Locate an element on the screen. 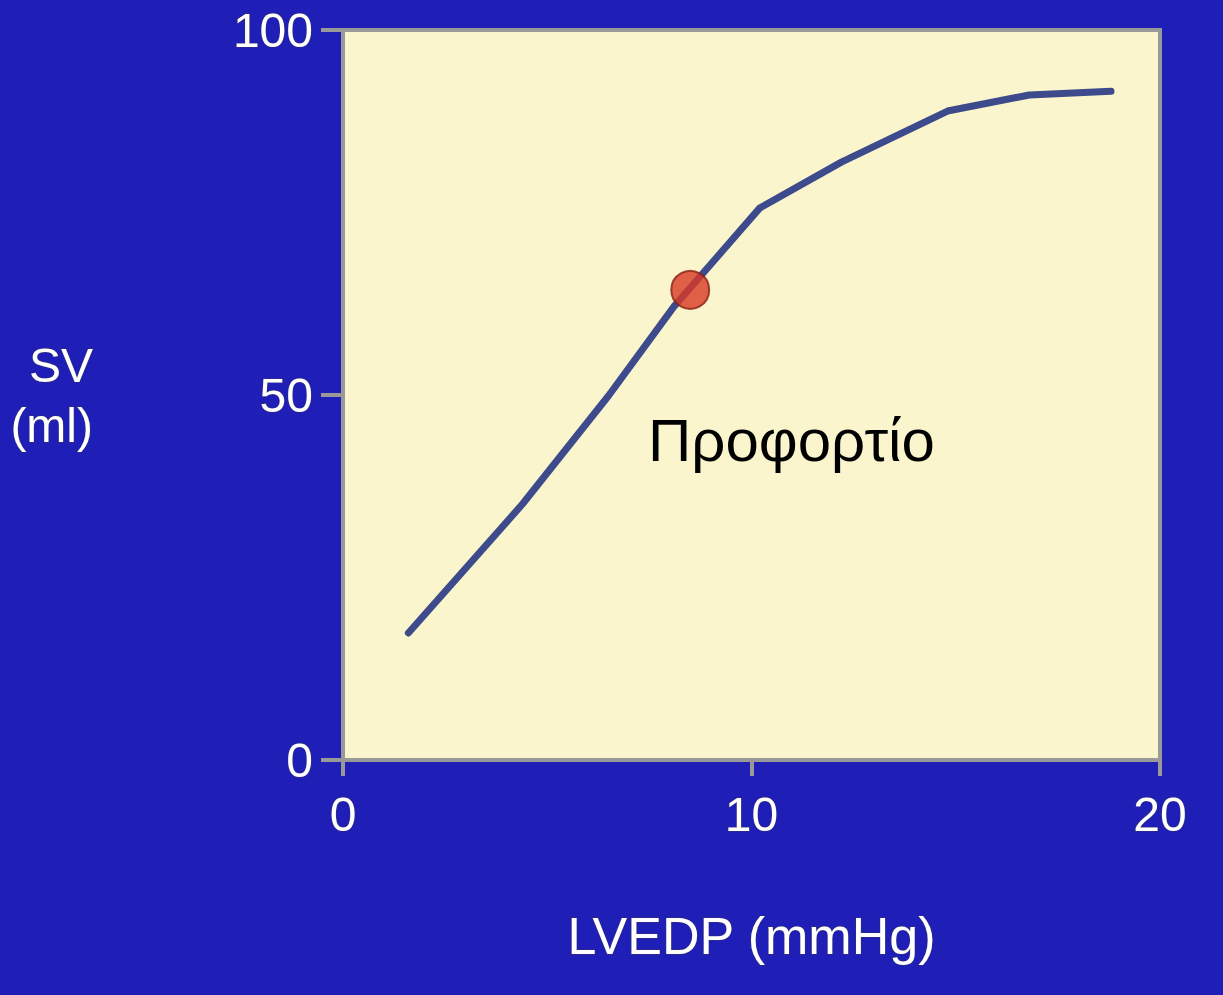 Image resolution: width=1223 pixels, height=995 pixels. y-tick-label: 50 is located at coordinates (286, 395).